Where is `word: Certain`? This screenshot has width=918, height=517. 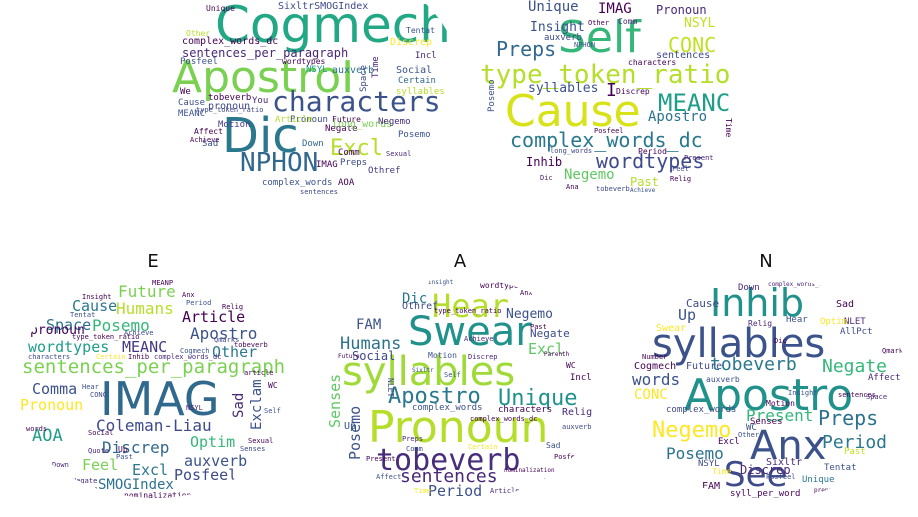 word: Certain is located at coordinates (111, 357).